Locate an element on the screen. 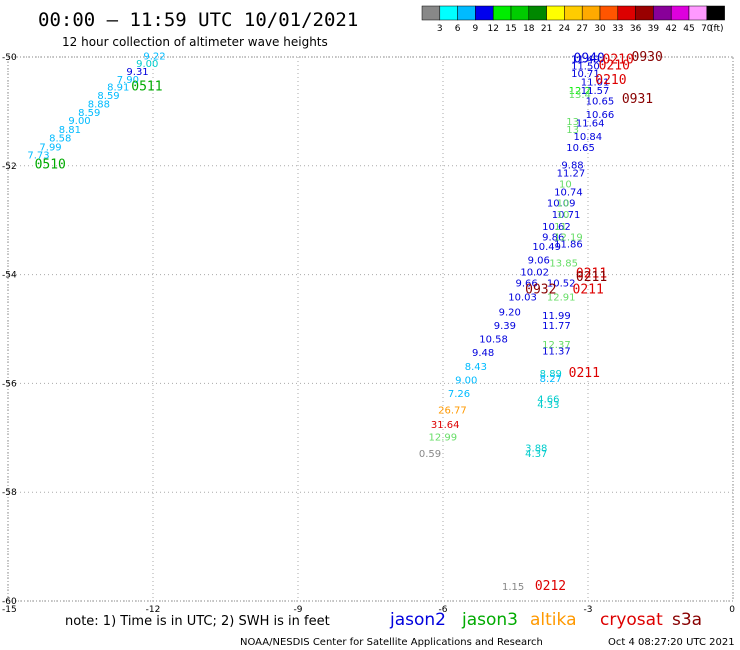 The width and height of the screenshot is (740, 650). wave-height-label: 4.33 is located at coordinates (548, 405).